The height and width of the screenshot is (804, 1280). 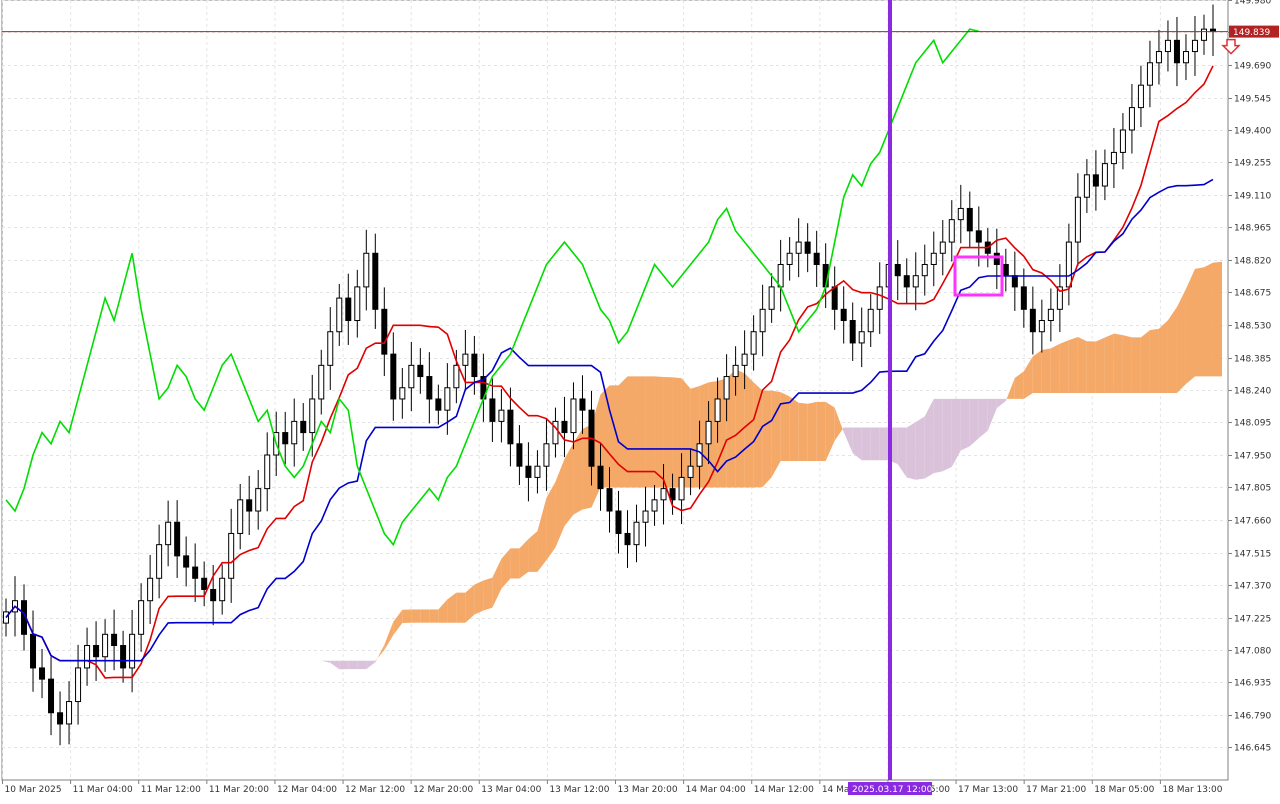 I want to click on y-tick-label: 147.515, so click(x=1252, y=555).